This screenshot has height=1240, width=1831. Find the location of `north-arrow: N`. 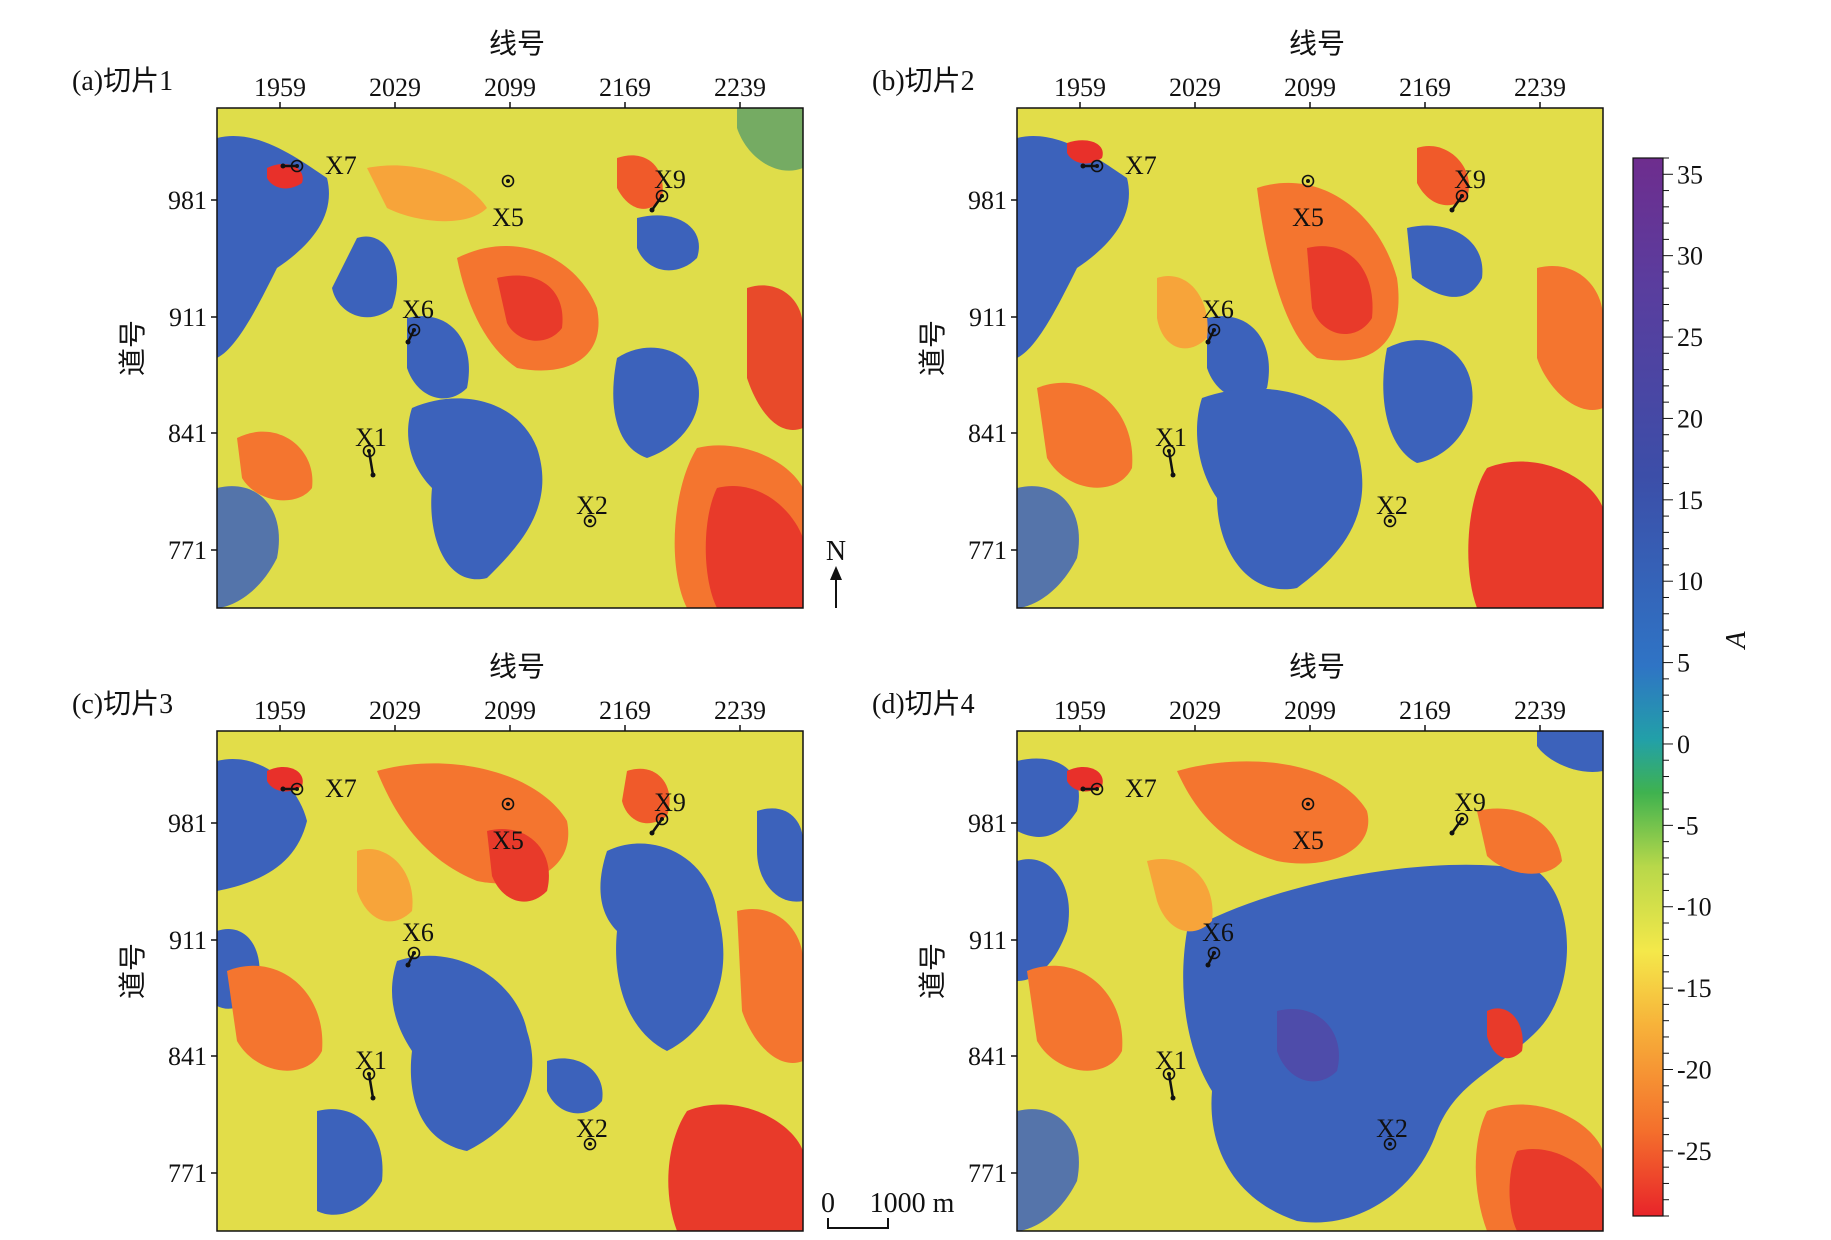

north-arrow: N is located at coordinates (836, 572).